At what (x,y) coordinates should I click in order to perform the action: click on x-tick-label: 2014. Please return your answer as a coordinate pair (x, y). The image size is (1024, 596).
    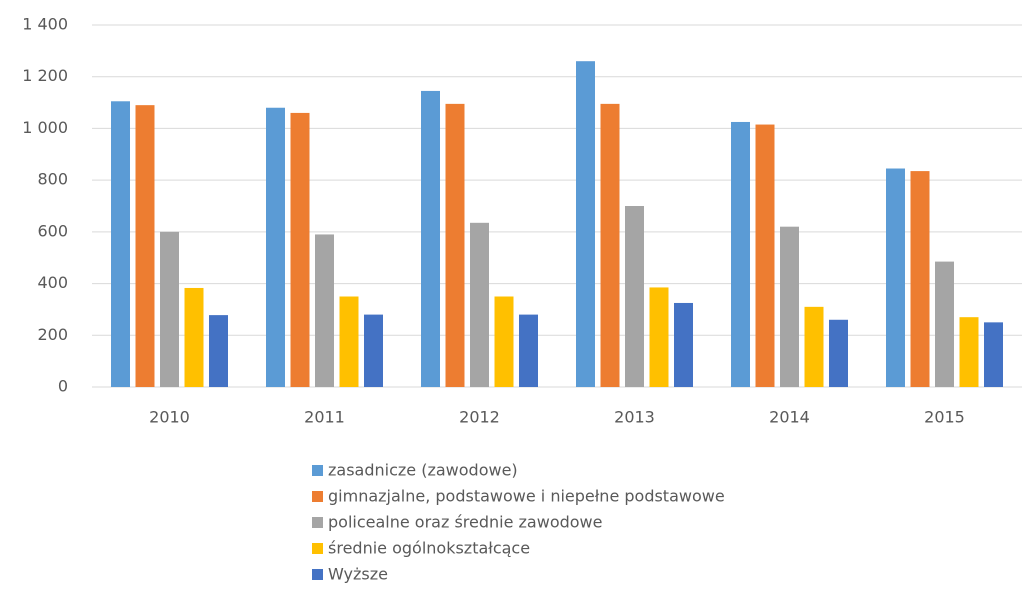
    Looking at the image, I should click on (789, 417).